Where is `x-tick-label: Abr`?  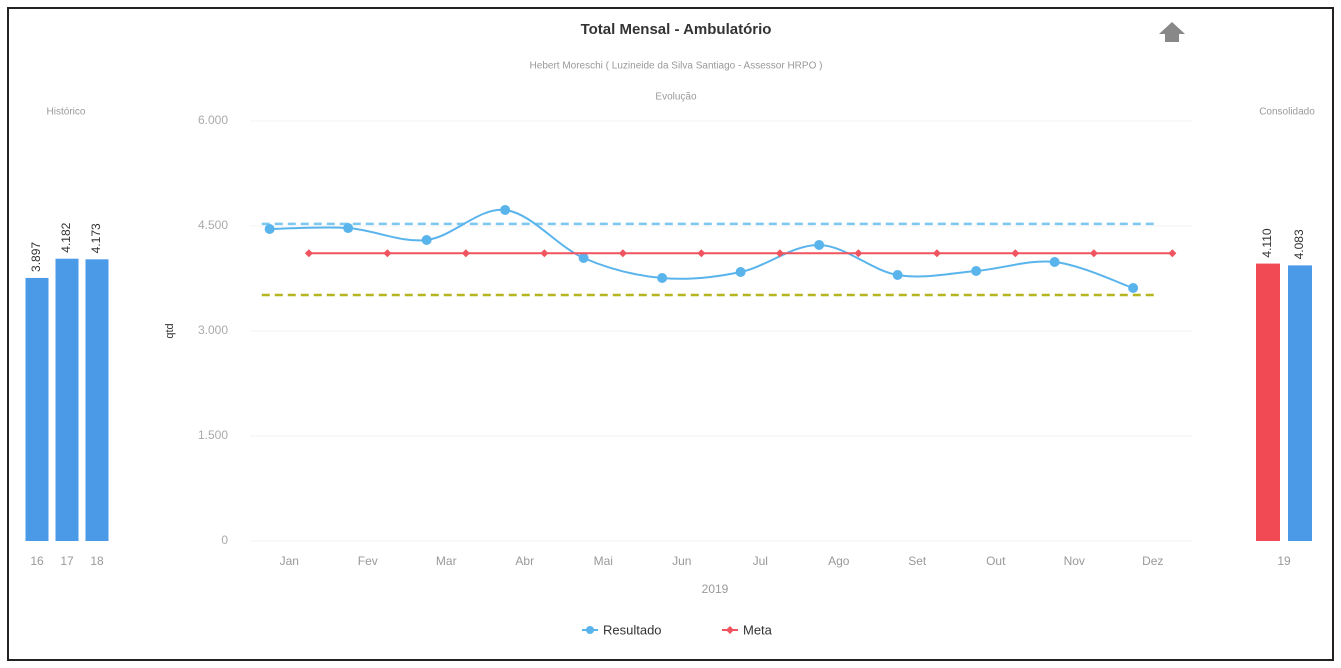 x-tick-label: Abr is located at coordinates (524, 561).